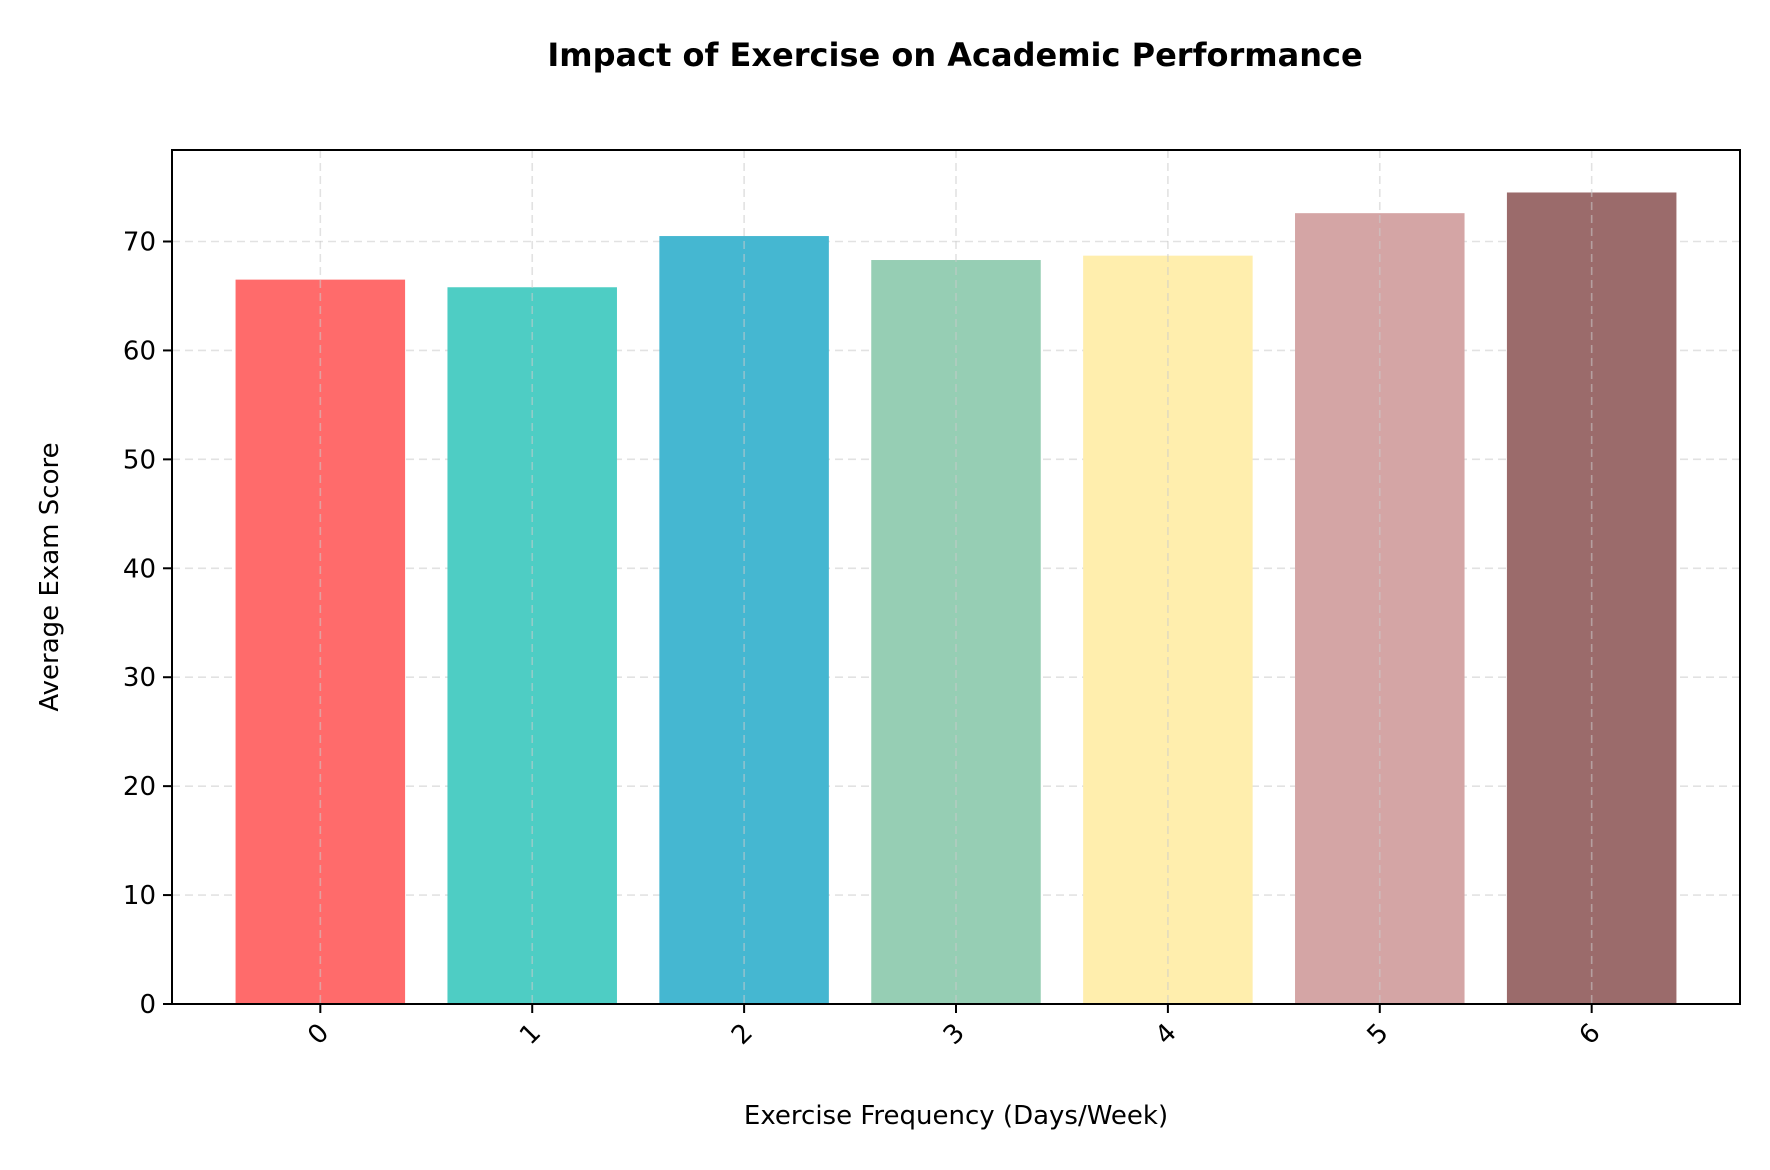 This screenshot has width=1770, height=1170. What do you see at coordinates (1378, 1034) in the screenshot?
I see `x-tick-label: 5` at bounding box center [1378, 1034].